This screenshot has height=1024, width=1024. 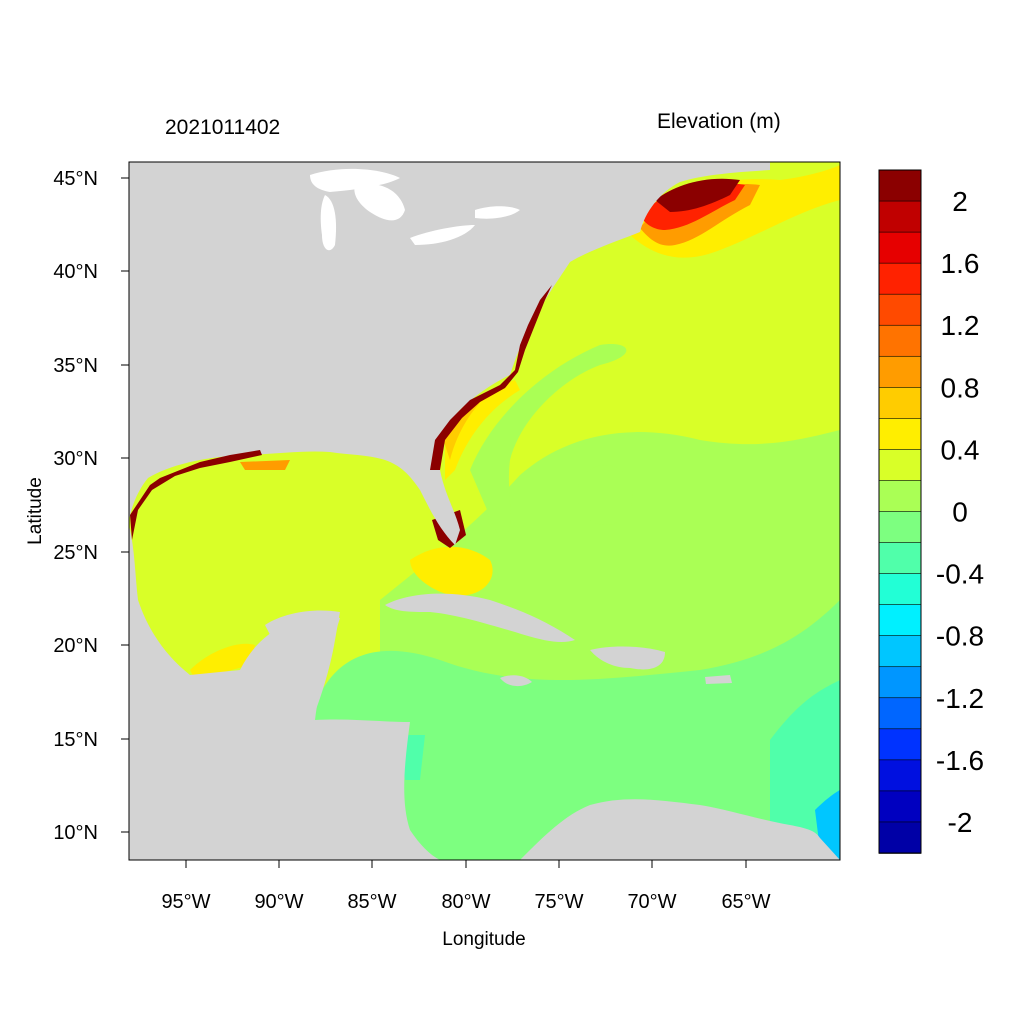 I want to click on y-tick-label: 25°N, so click(x=75, y=553).